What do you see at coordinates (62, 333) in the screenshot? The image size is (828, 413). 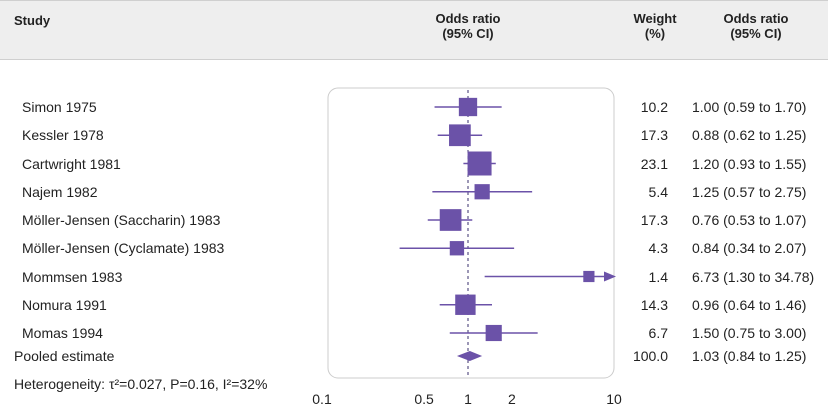 I see `study-name: Momas 1994` at bounding box center [62, 333].